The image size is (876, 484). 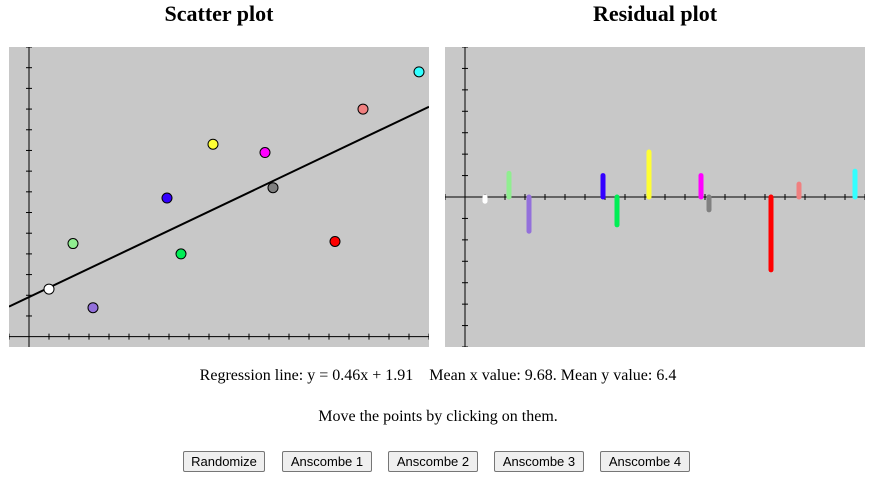 I want to click on mean-values: Mean x value: 9.68. Mean y value: 6.4, so click(x=553, y=375).